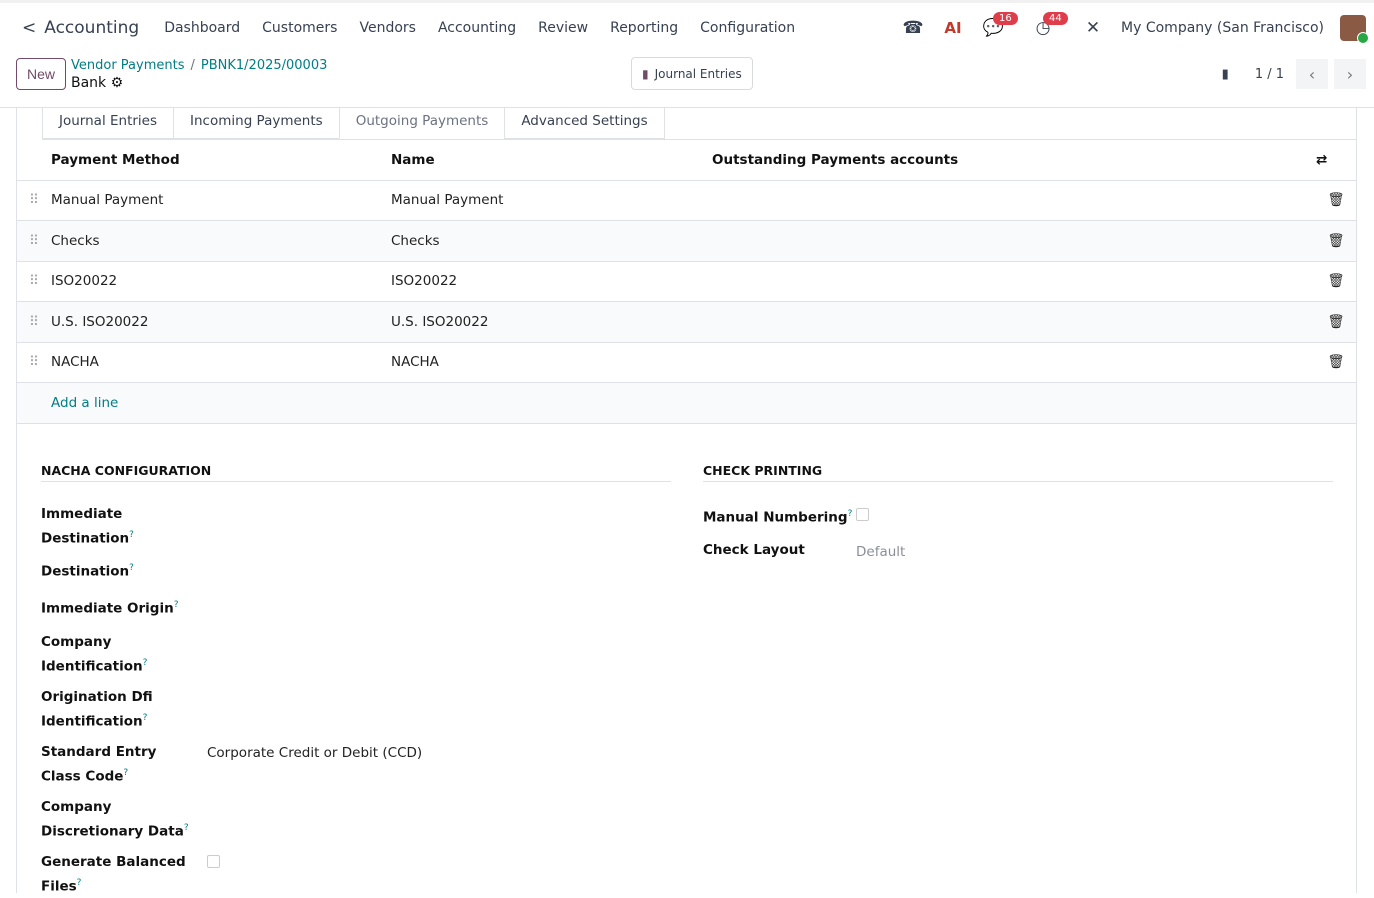  Describe the element at coordinates (221, 160) in the screenshot. I see `col-payment-method: Payment Method` at that location.